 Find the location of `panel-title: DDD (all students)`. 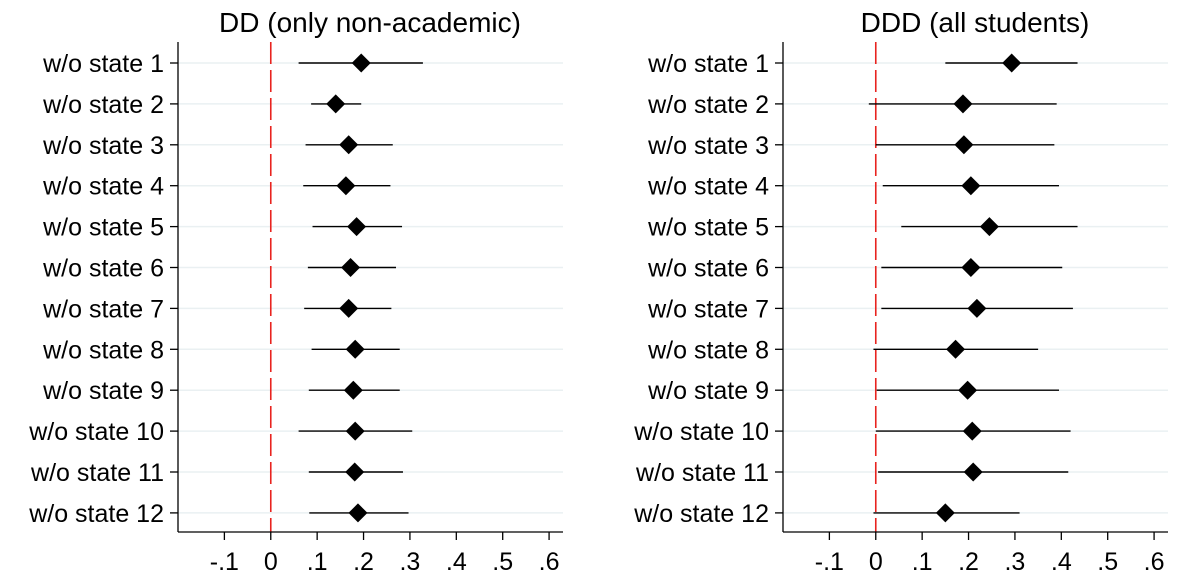

panel-title: DDD (all students) is located at coordinates (975, 22).